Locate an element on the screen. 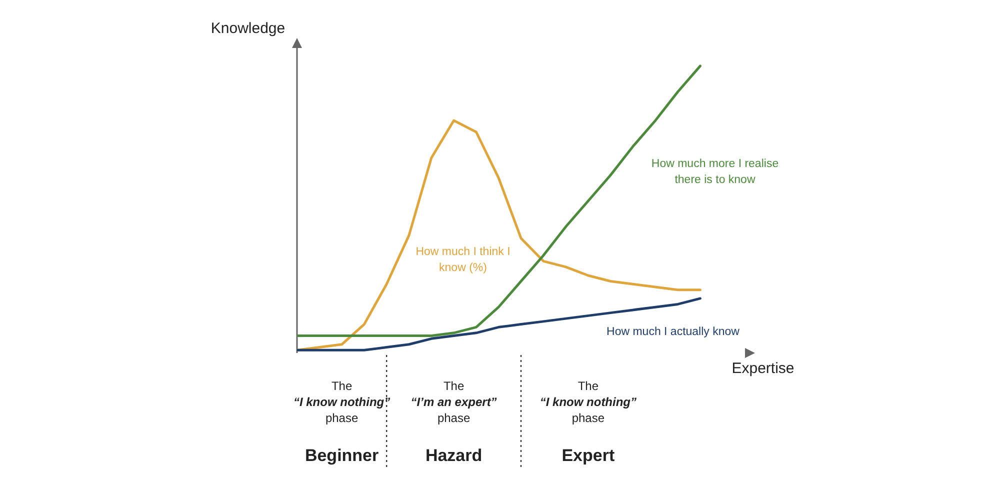 The image size is (1000, 500). x-axis-title: Expertise is located at coordinates (763, 368).